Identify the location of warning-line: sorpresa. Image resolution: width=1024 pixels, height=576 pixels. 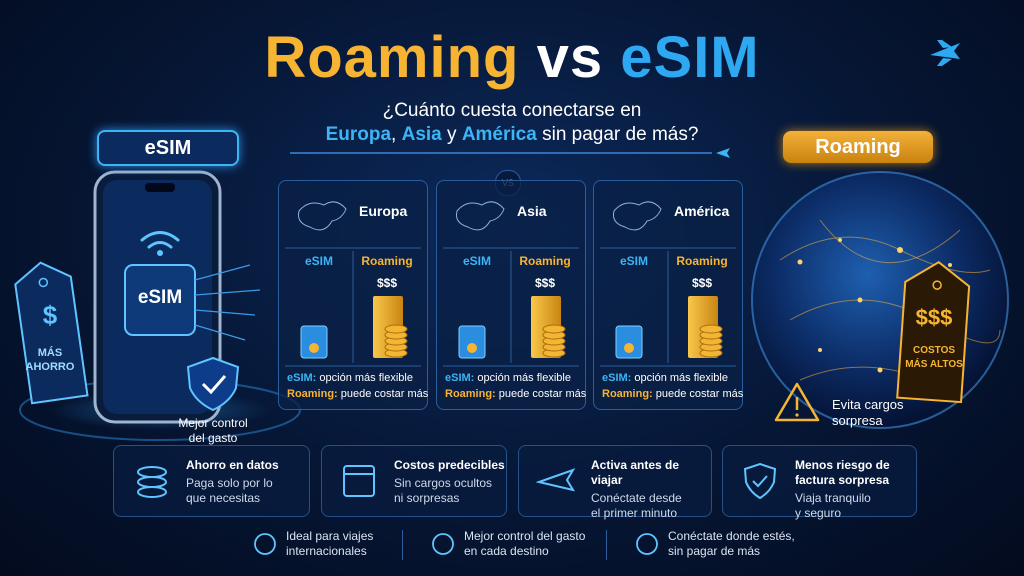
(857, 420).